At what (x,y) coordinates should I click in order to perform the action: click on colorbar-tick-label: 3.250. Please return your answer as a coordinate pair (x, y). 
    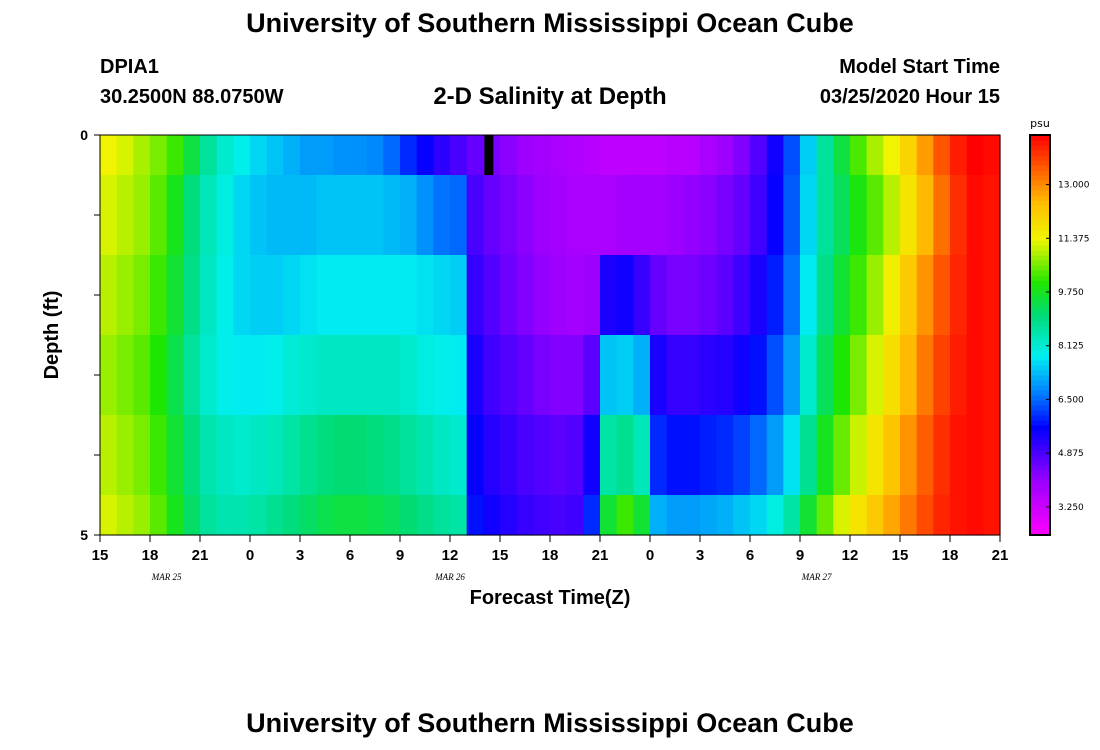
    Looking at the image, I should click on (1071, 508).